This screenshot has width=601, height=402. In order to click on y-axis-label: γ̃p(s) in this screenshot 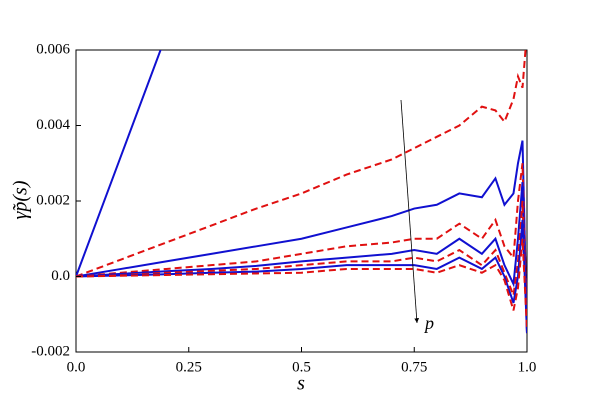, I will do `click(21, 199)`.